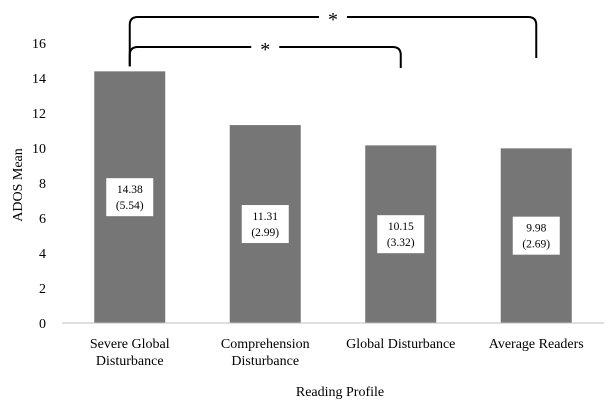 The width and height of the screenshot is (616, 402). I want to click on category-label: Average Readers, so click(536, 344).